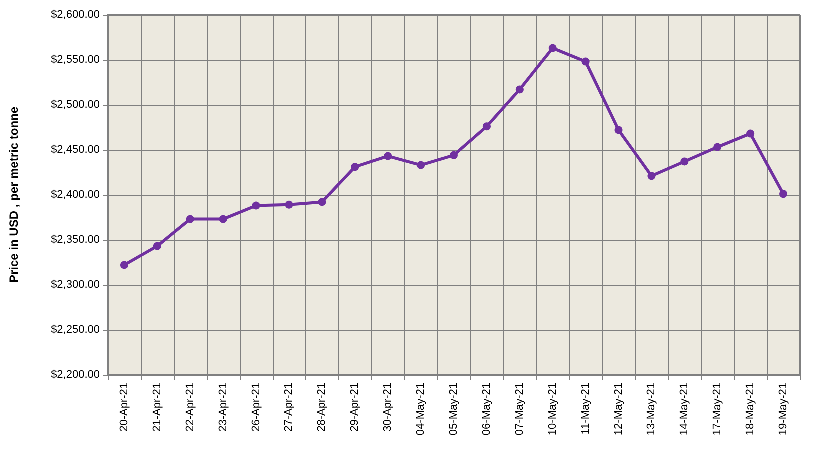 This screenshot has width=818, height=453. What do you see at coordinates (289, 407) in the screenshot?
I see `x-tick-label: 27-Apr-21` at bounding box center [289, 407].